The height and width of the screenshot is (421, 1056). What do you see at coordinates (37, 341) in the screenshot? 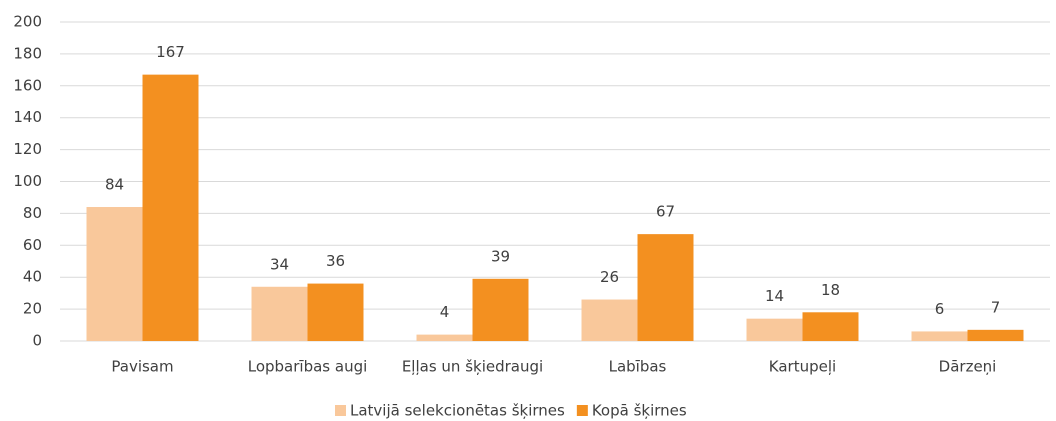
I see `y-tick-label: 0` at bounding box center [37, 341].